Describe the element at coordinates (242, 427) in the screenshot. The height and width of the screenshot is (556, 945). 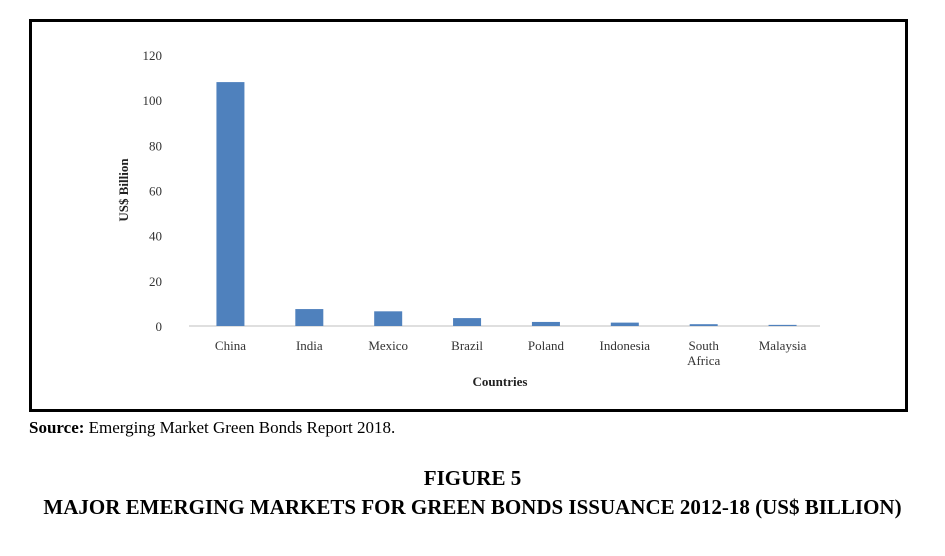
I see `source-text: Emerging Market Green Bonds Report 2018.` at that location.